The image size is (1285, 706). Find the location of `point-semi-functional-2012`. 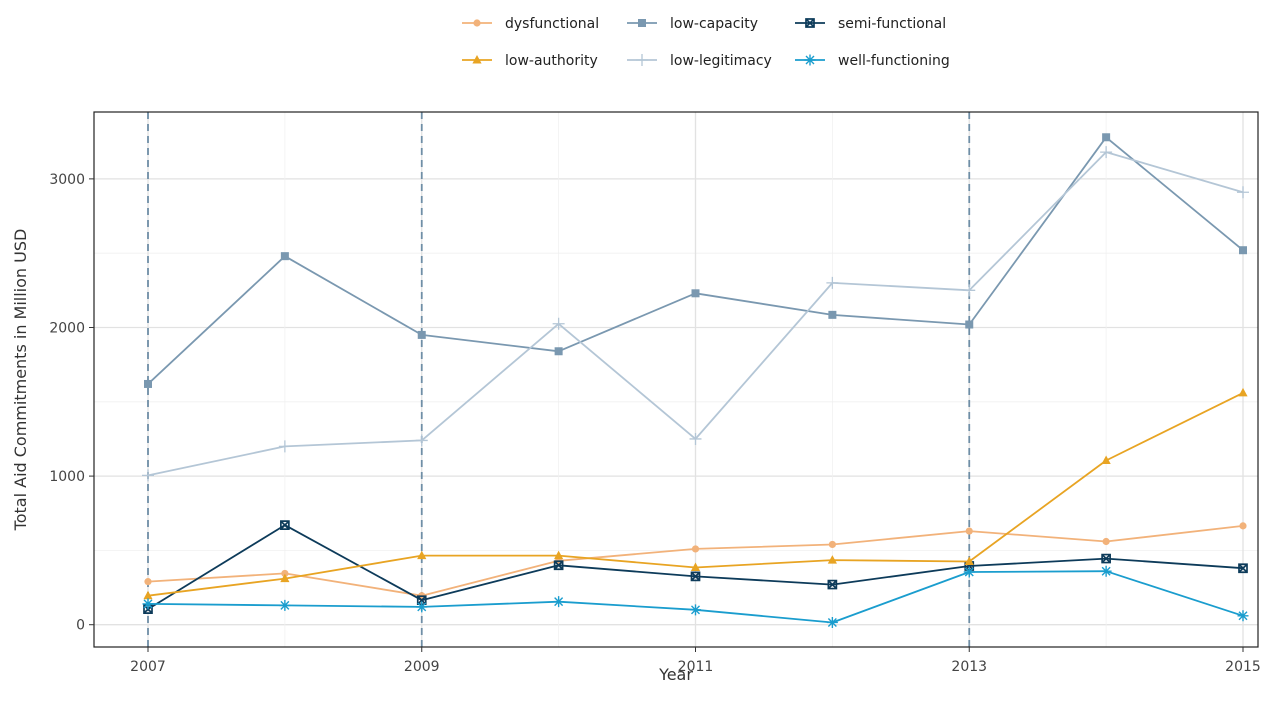

point-semi-functional-2012 is located at coordinates (832, 584).